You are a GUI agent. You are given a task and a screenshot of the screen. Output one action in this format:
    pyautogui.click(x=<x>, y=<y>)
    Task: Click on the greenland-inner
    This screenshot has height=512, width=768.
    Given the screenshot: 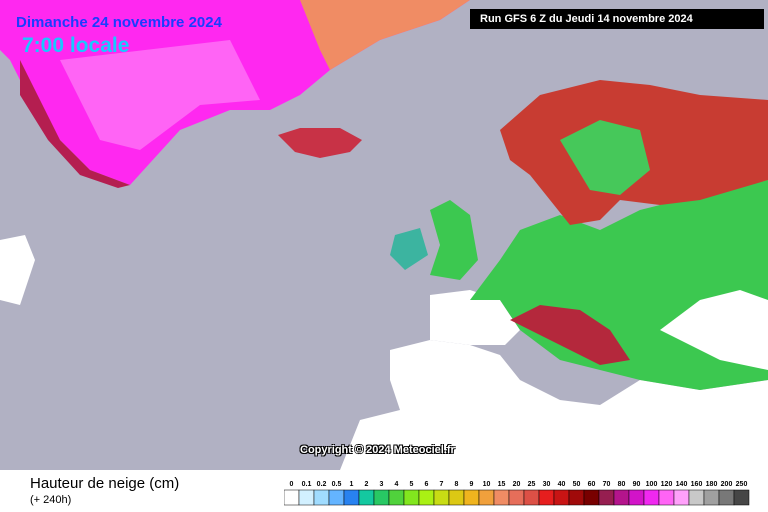 What is the action you would take?
    pyautogui.click(x=160, y=95)
    